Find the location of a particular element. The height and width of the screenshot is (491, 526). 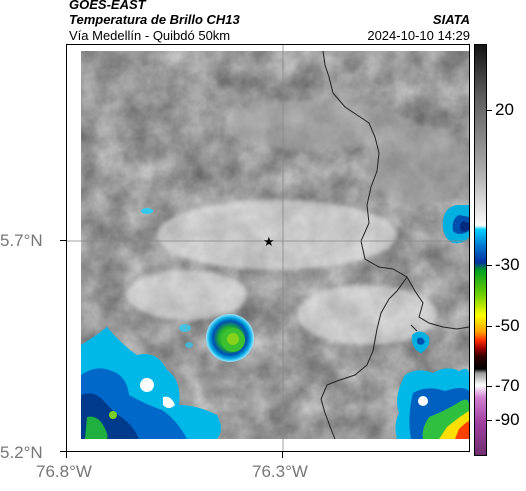

lat-label-north: 5.7°N is located at coordinates (21, 240).